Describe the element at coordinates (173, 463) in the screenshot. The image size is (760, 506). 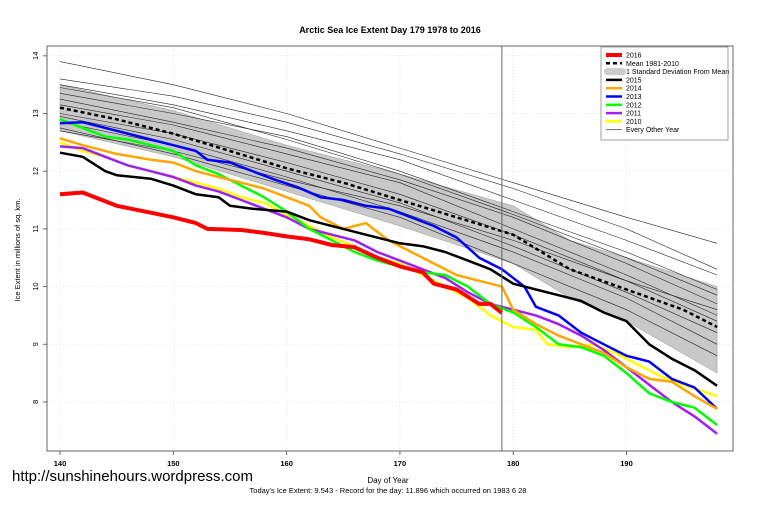
I see `x-tick-label: 150` at that location.